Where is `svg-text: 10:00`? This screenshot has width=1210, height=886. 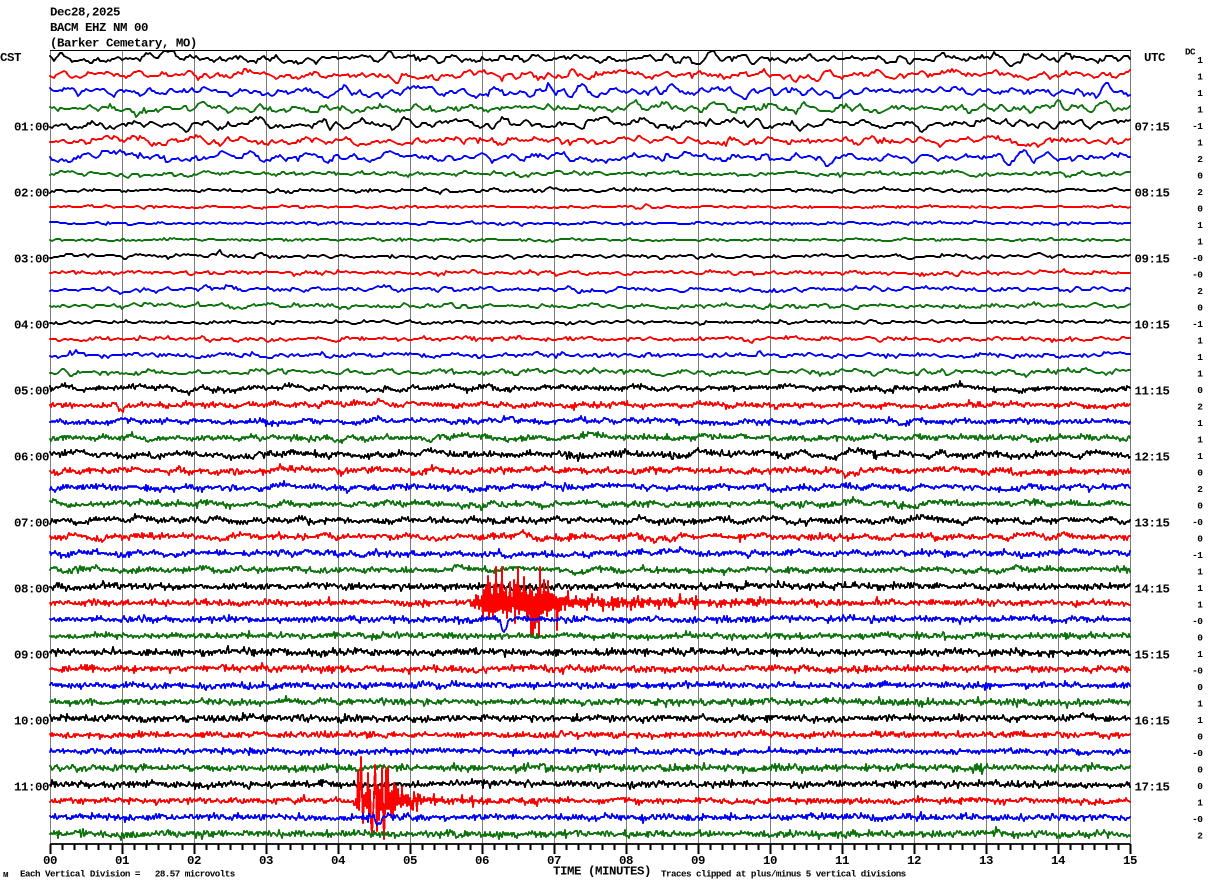
svg-text: 10:00 is located at coordinates (31, 721).